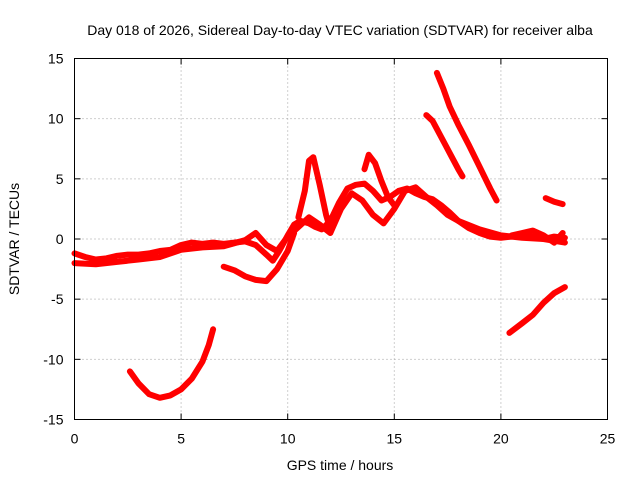 The height and width of the screenshot is (480, 640). Describe the element at coordinates (501, 439) in the screenshot. I see `x-tick-label: 20` at that location.